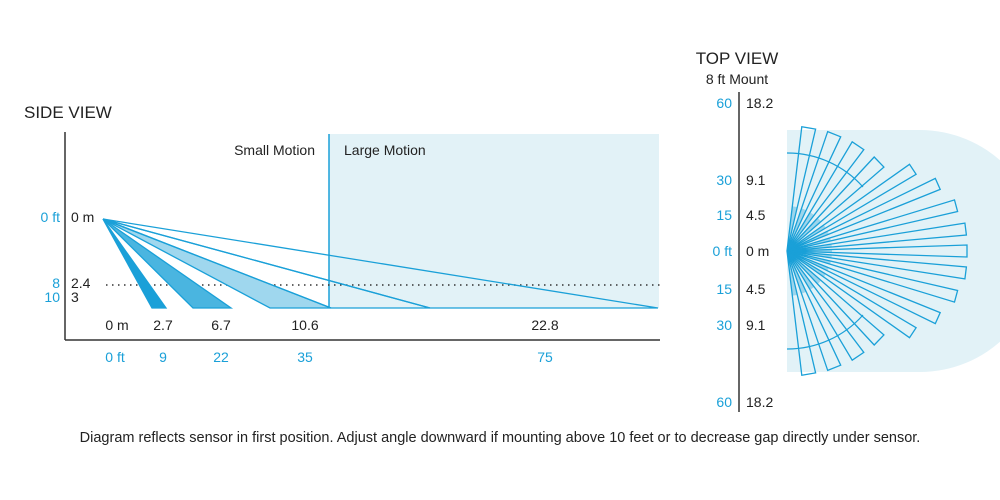 Image resolution: width=1000 pixels, height=500 pixels. What do you see at coordinates (544, 325) in the screenshot?
I see `distance-label-m-22.8: 22.8` at bounding box center [544, 325].